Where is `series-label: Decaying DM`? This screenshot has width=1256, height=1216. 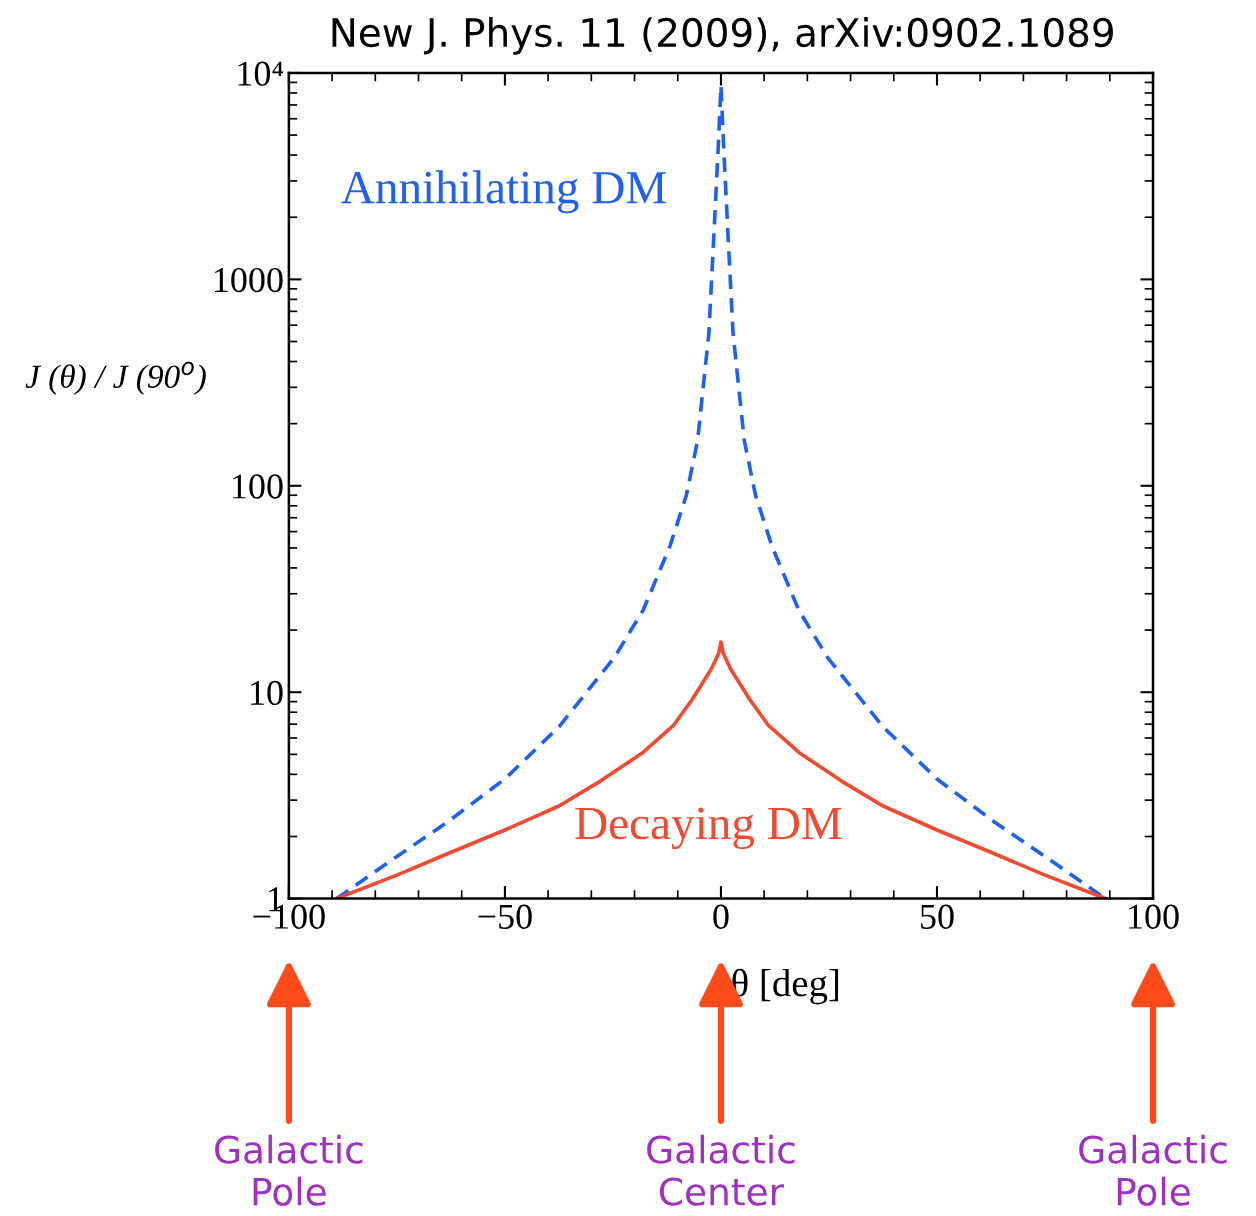
series-label: Decaying DM is located at coordinates (708, 828).